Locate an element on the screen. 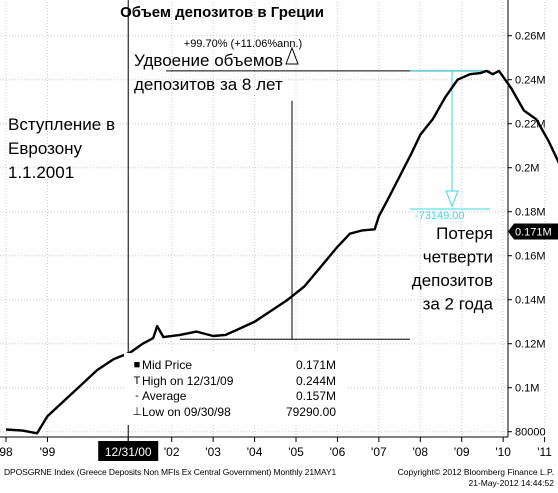 The image size is (558, 493). x-tick-label: '02 is located at coordinates (172, 452).